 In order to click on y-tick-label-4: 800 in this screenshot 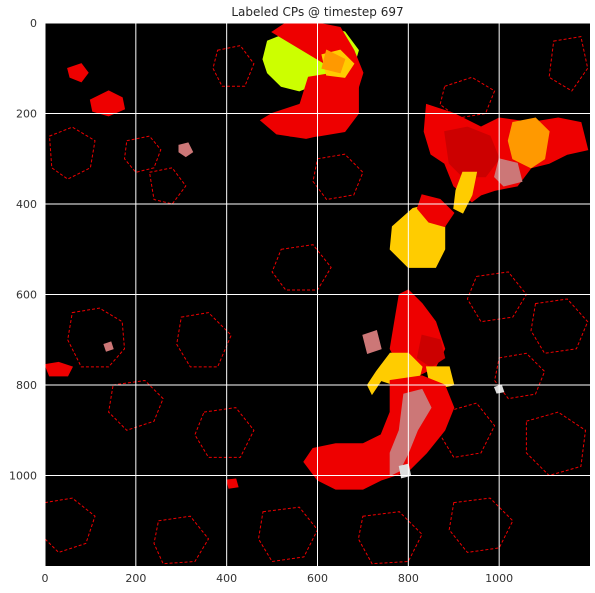, I will do `click(26, 385)`.